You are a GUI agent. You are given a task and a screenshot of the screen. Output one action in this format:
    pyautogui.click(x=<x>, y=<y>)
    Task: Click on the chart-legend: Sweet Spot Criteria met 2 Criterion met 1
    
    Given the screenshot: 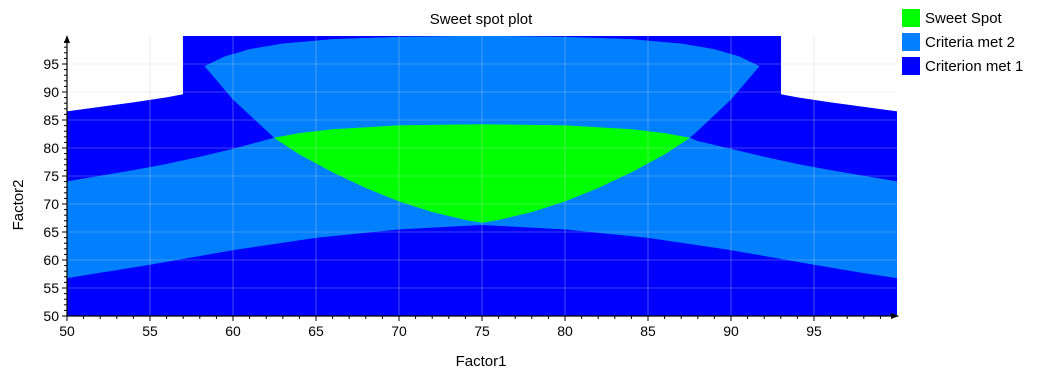 What is the action you would take?
    pyautogui.click(x=962, y=42)
    